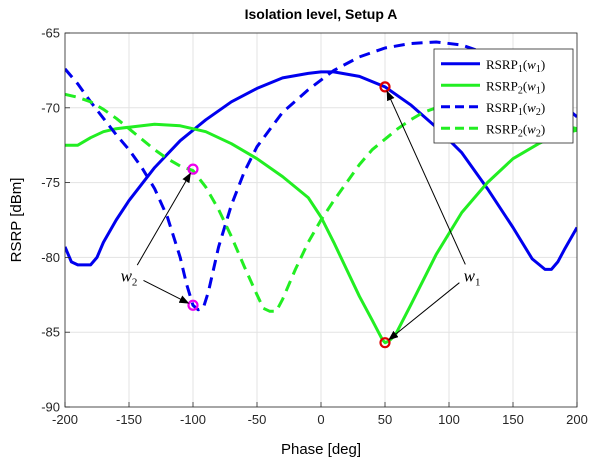  What do you see at coordinates (193, 169) in the screenshot?
I see `w2-marker-rsrp2` at bounding box center [193, 169].